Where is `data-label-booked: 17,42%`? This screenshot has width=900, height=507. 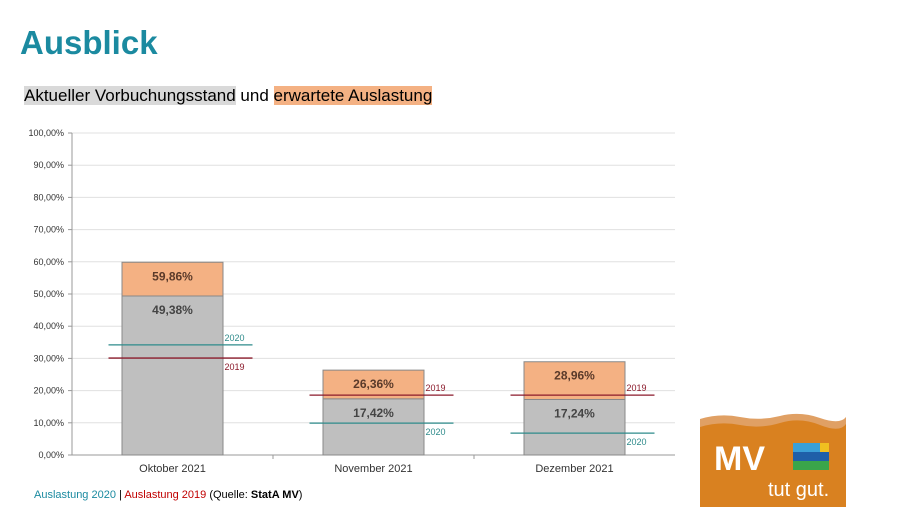
data-label-booked: 17,42% is located at coordinates (373, 413).